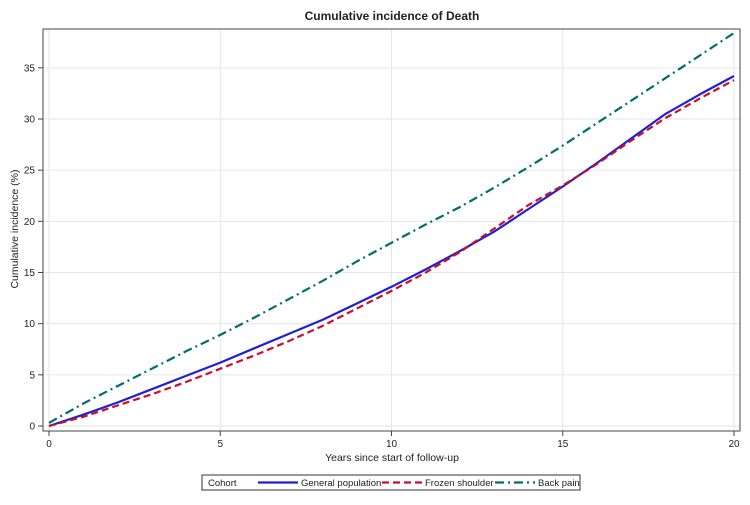 The width and height of the screenshot is (750, 505). Describe the element at coordinates (222, 483) in the screenshot. I see `legend-title: Cohort` at that location.